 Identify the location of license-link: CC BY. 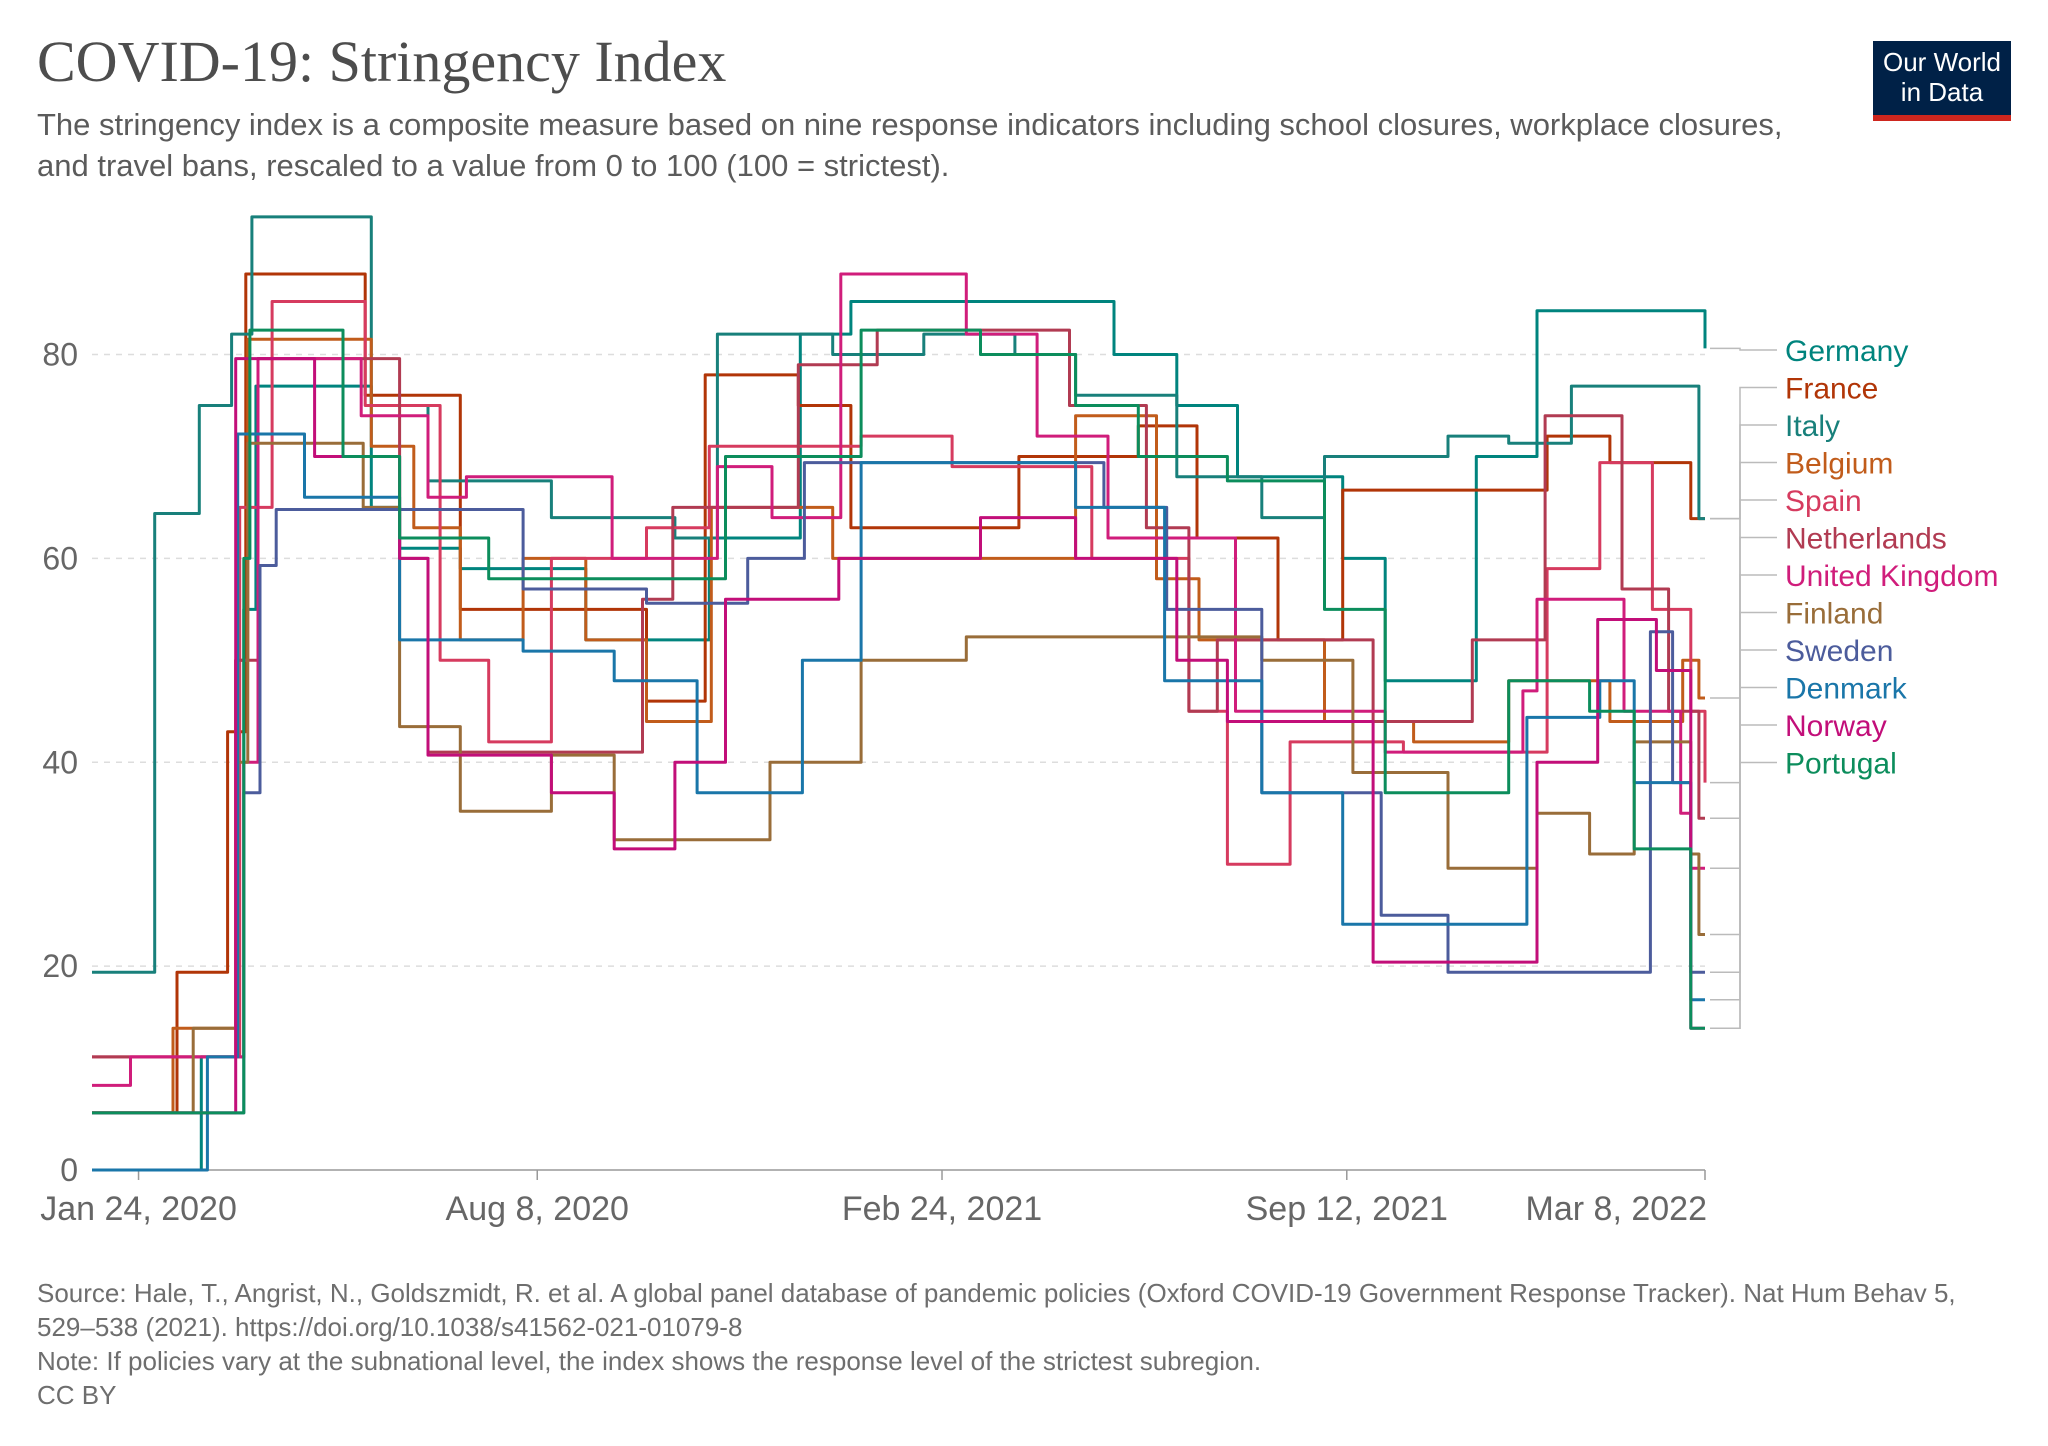
(77, 1395).